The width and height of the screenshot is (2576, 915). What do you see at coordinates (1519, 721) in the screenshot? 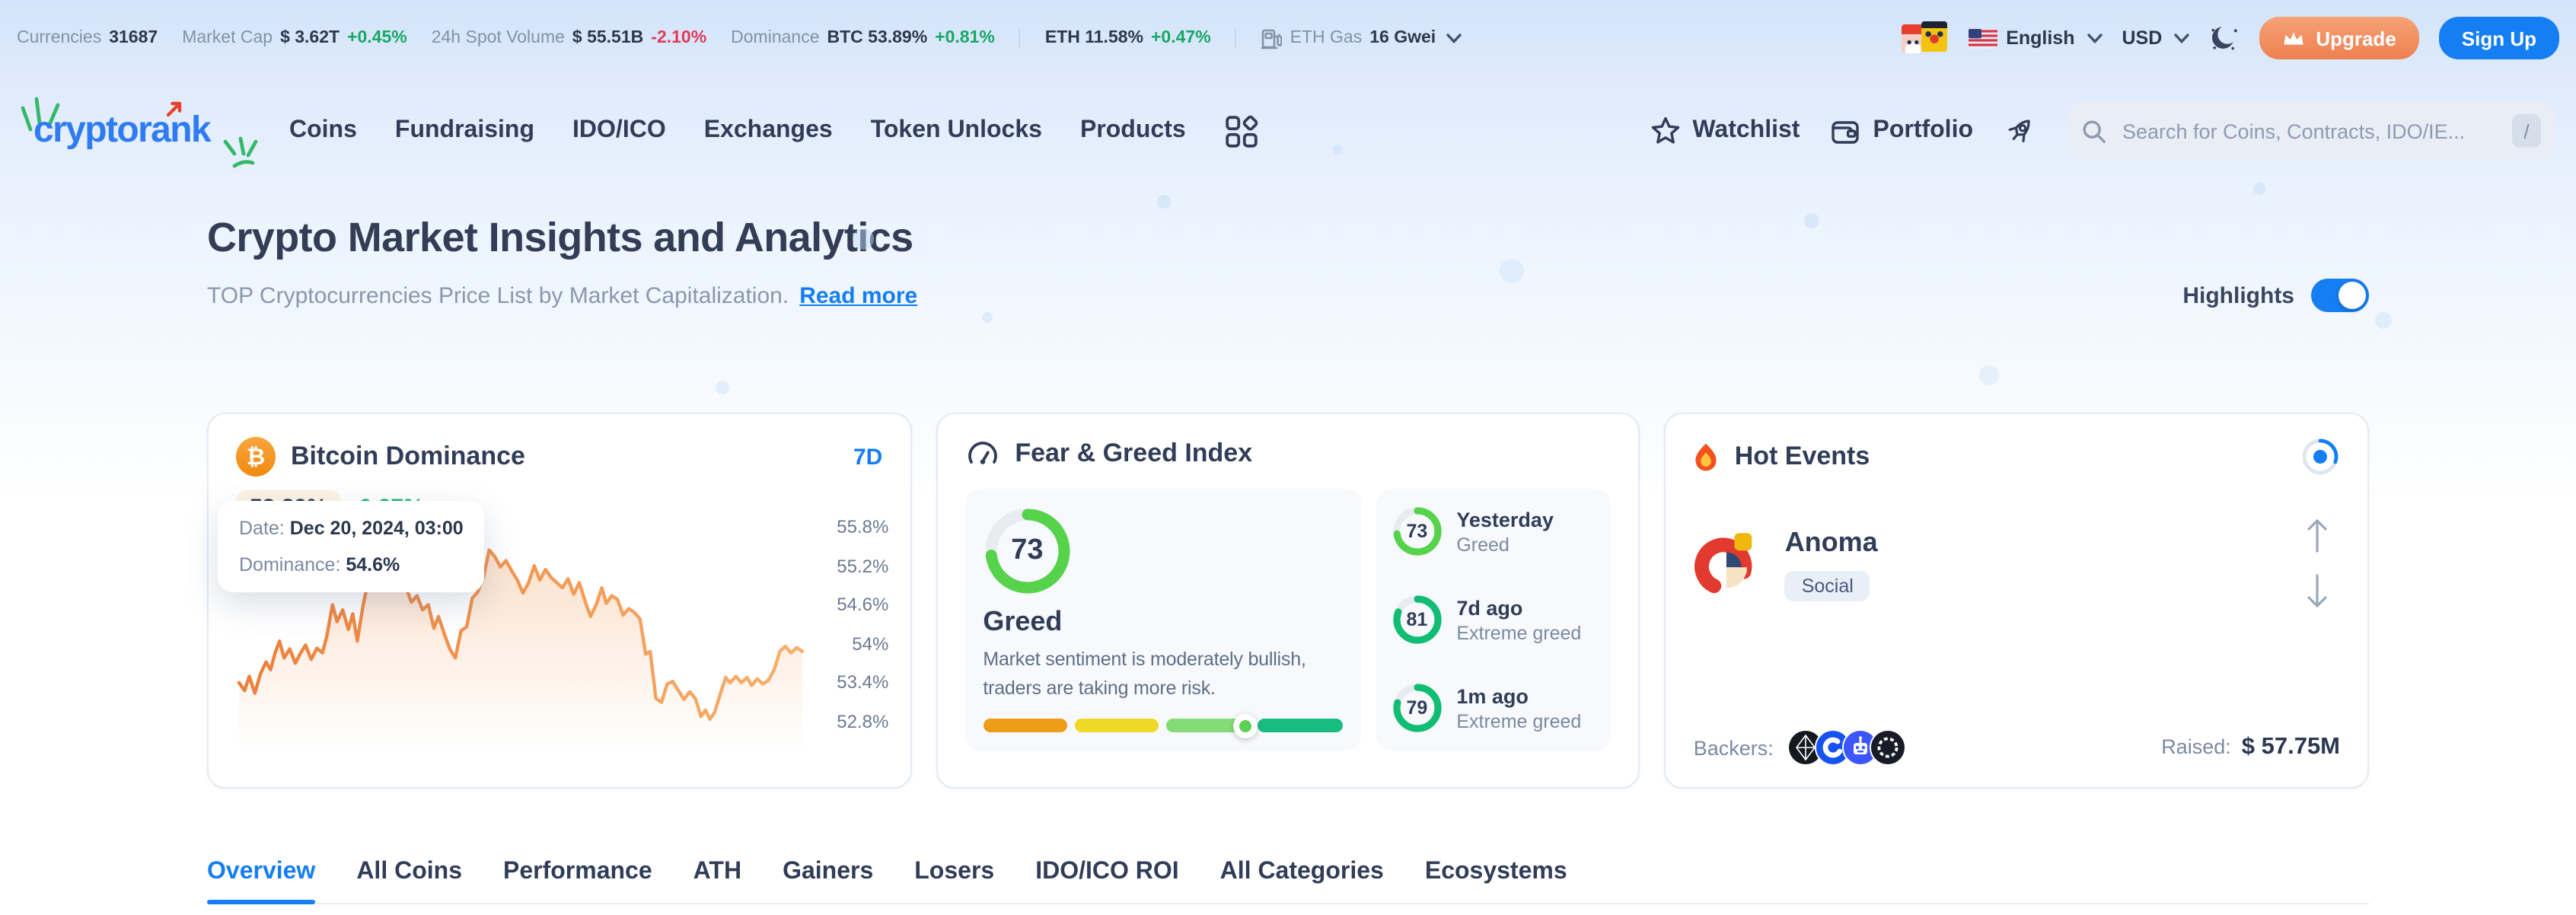
I see `history-label: Extreme greed` at bounding box center [1519, 721].